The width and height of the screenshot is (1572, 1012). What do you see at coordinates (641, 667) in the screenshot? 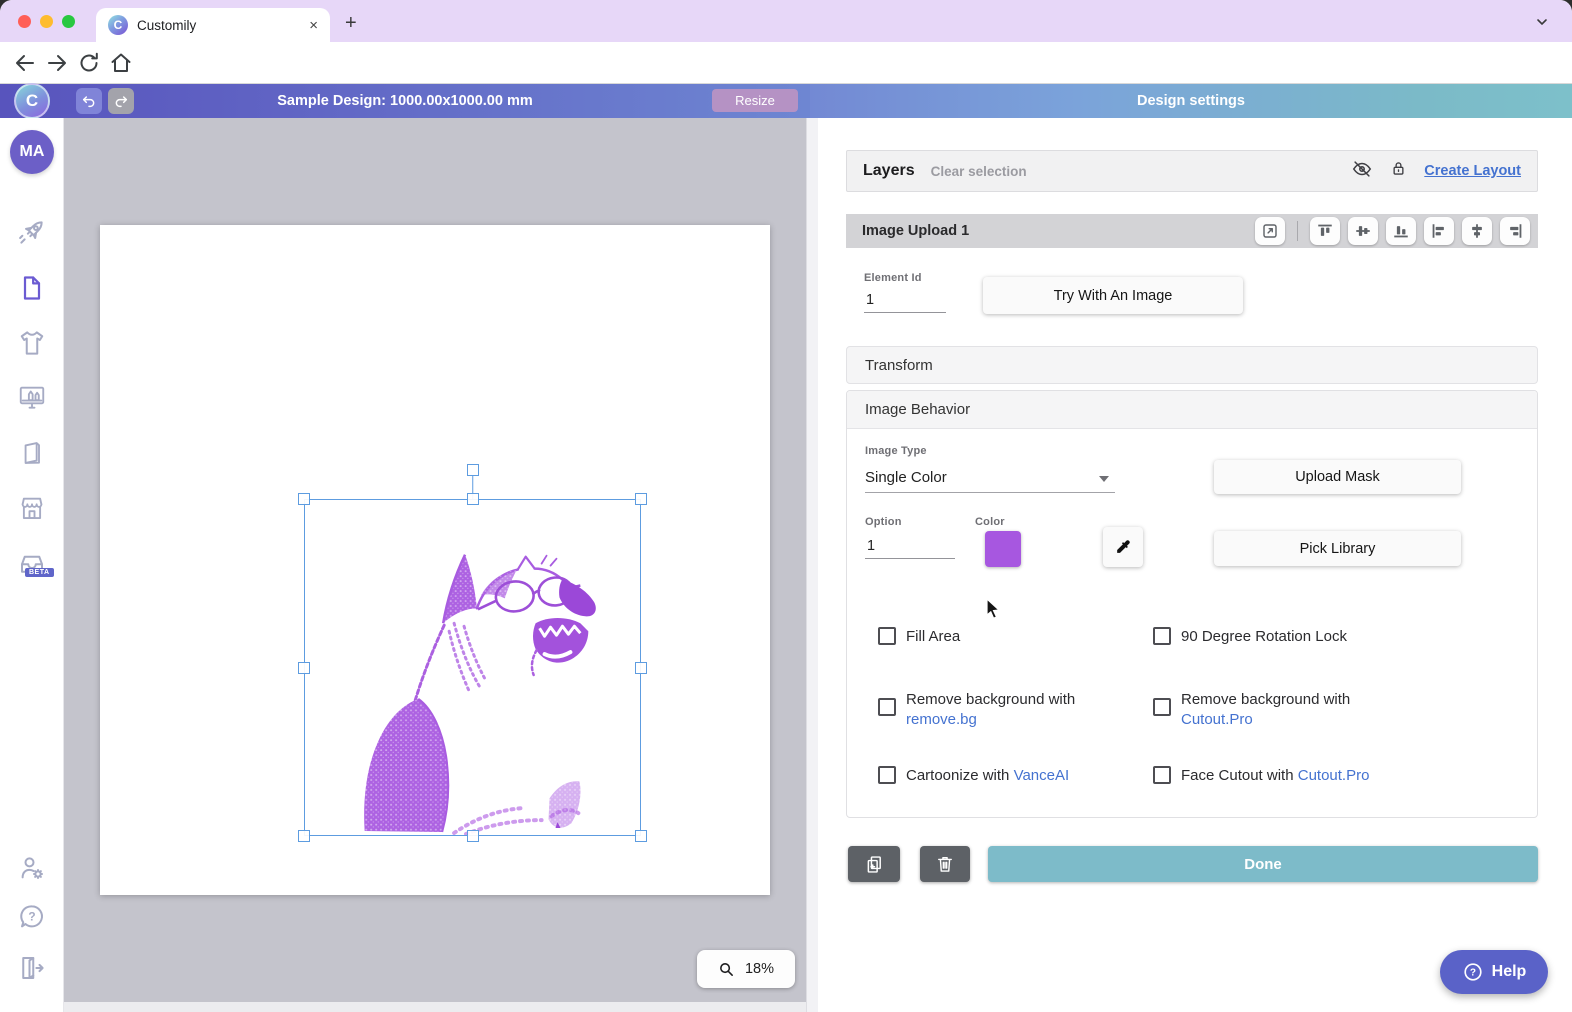
I see `resize-handle-e` at bounding box center [641, 667].